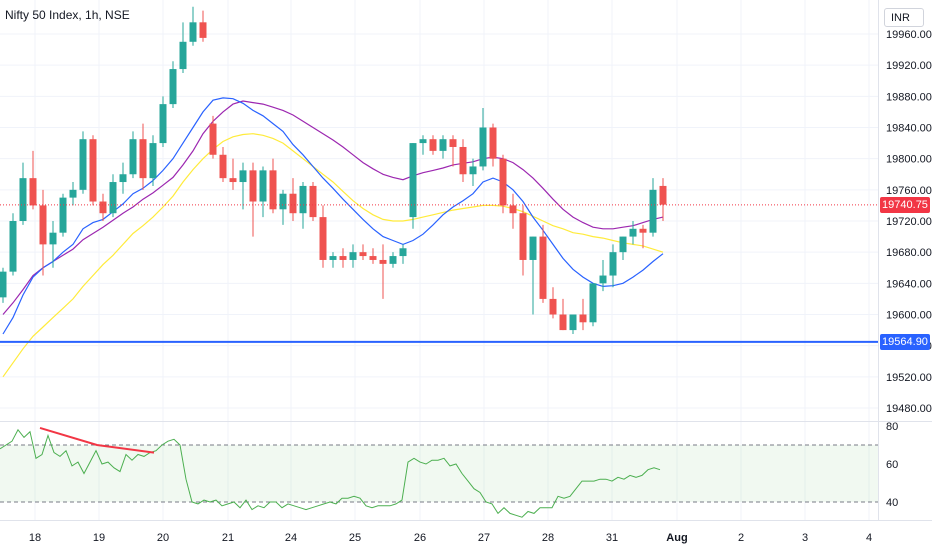  I want to click on time-tick-label: 24, so click(291, 538).